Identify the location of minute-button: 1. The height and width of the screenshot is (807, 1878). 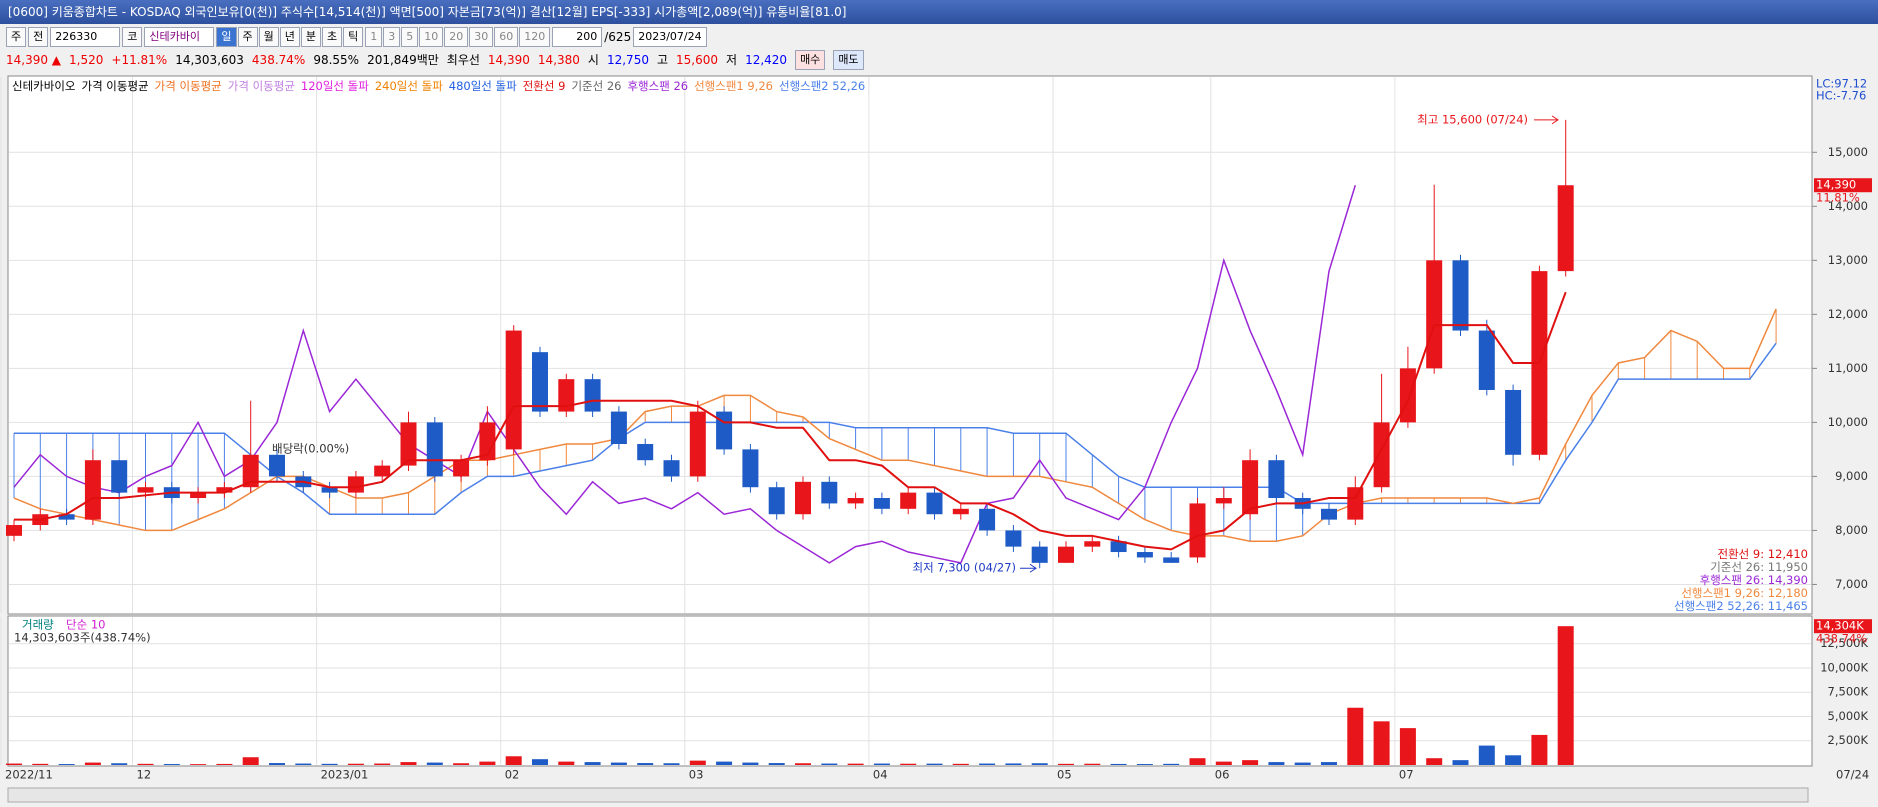
(374, 36).